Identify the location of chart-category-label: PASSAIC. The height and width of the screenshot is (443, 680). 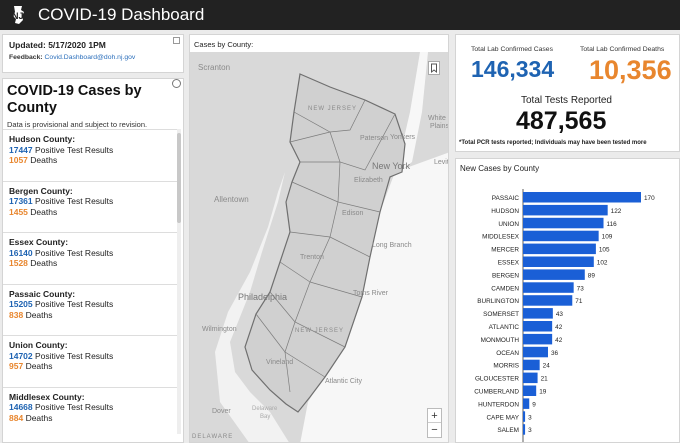
(506, 198).